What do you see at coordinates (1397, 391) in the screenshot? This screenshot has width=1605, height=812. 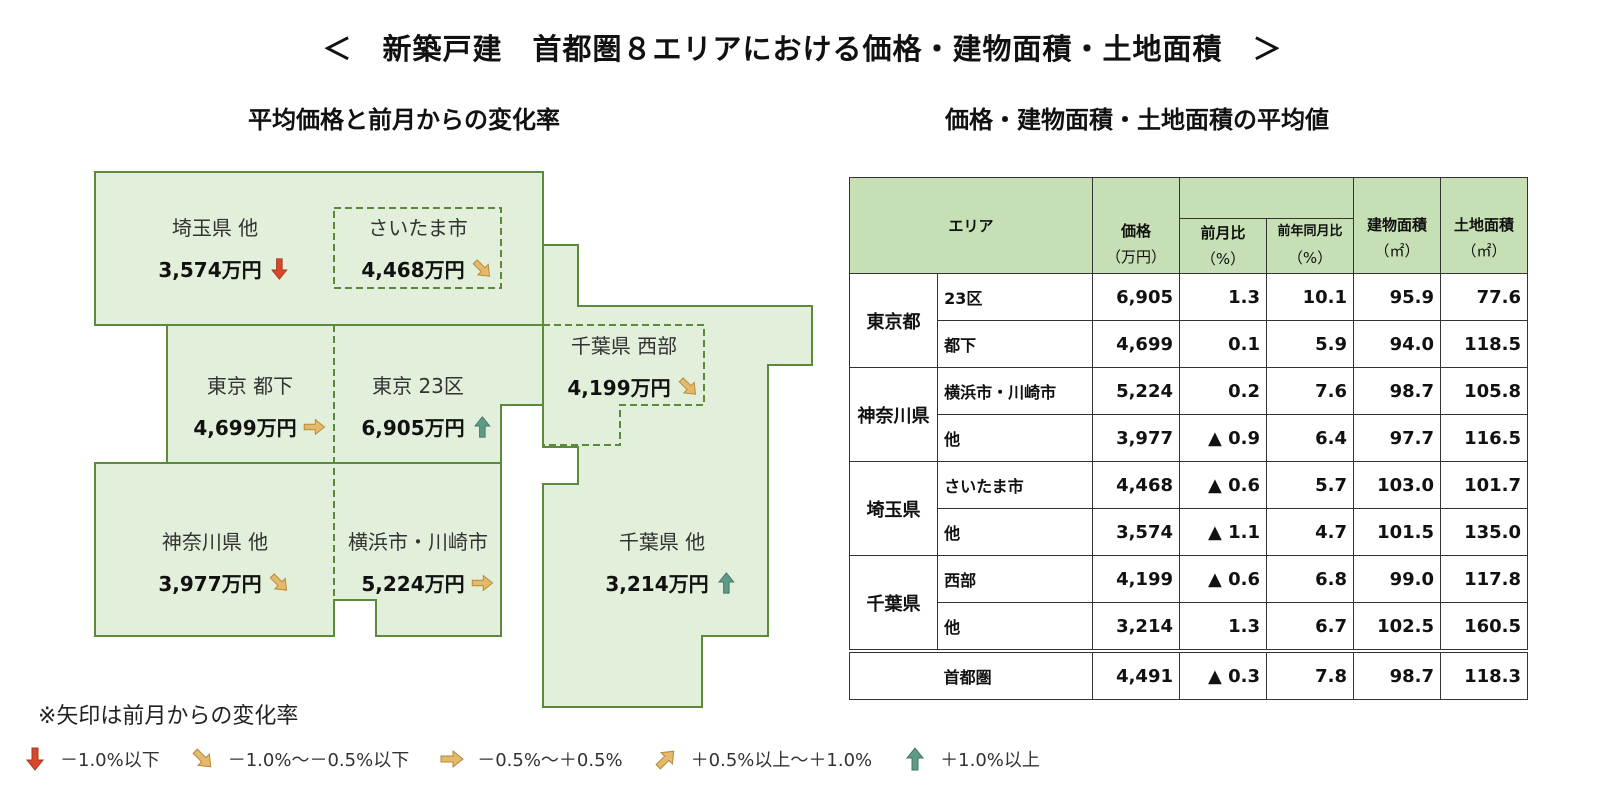 I see `value-cell: 98.7` at bounding box center [1397, 391].